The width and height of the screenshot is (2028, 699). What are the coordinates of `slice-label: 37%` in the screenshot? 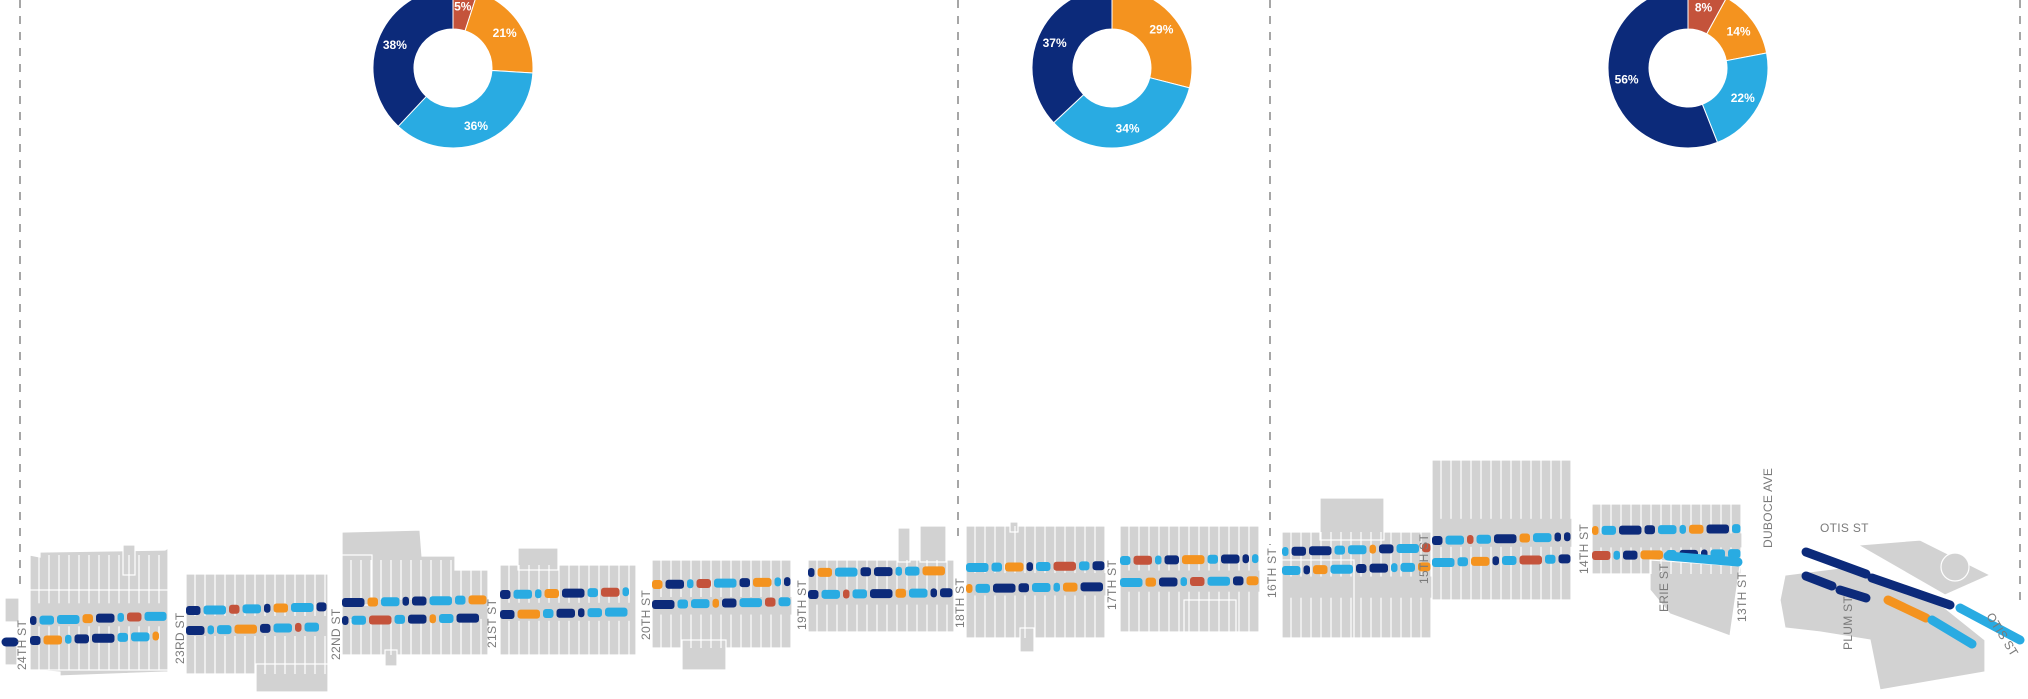 It's located at (1055, 43).